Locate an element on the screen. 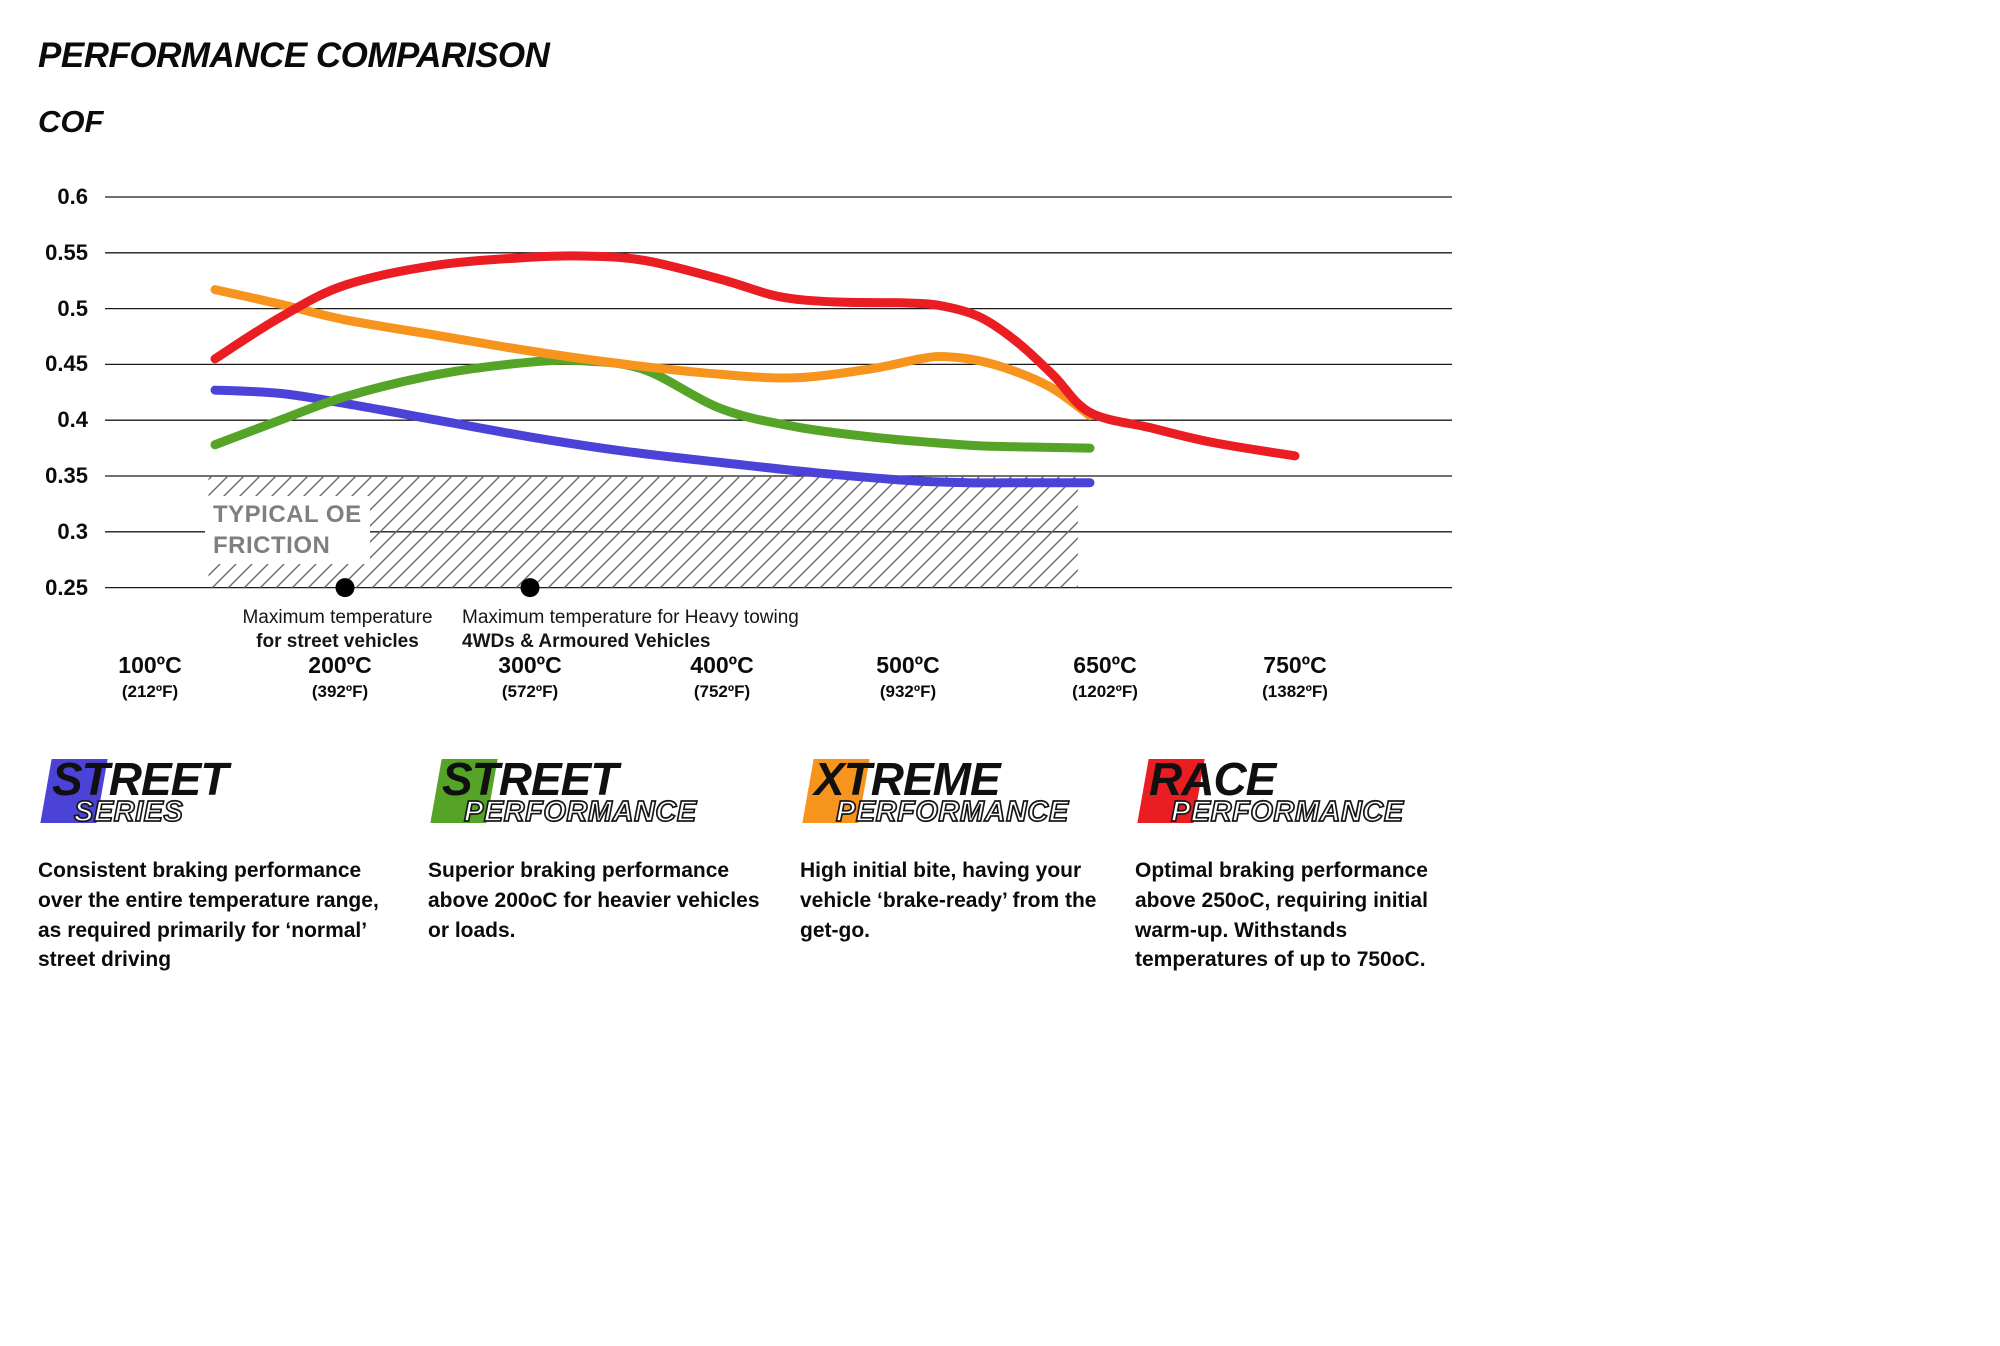 This screenshot has height=1346, width=2000. x-tick-celsius: 650ºC is located at coordinates (1105, 665).